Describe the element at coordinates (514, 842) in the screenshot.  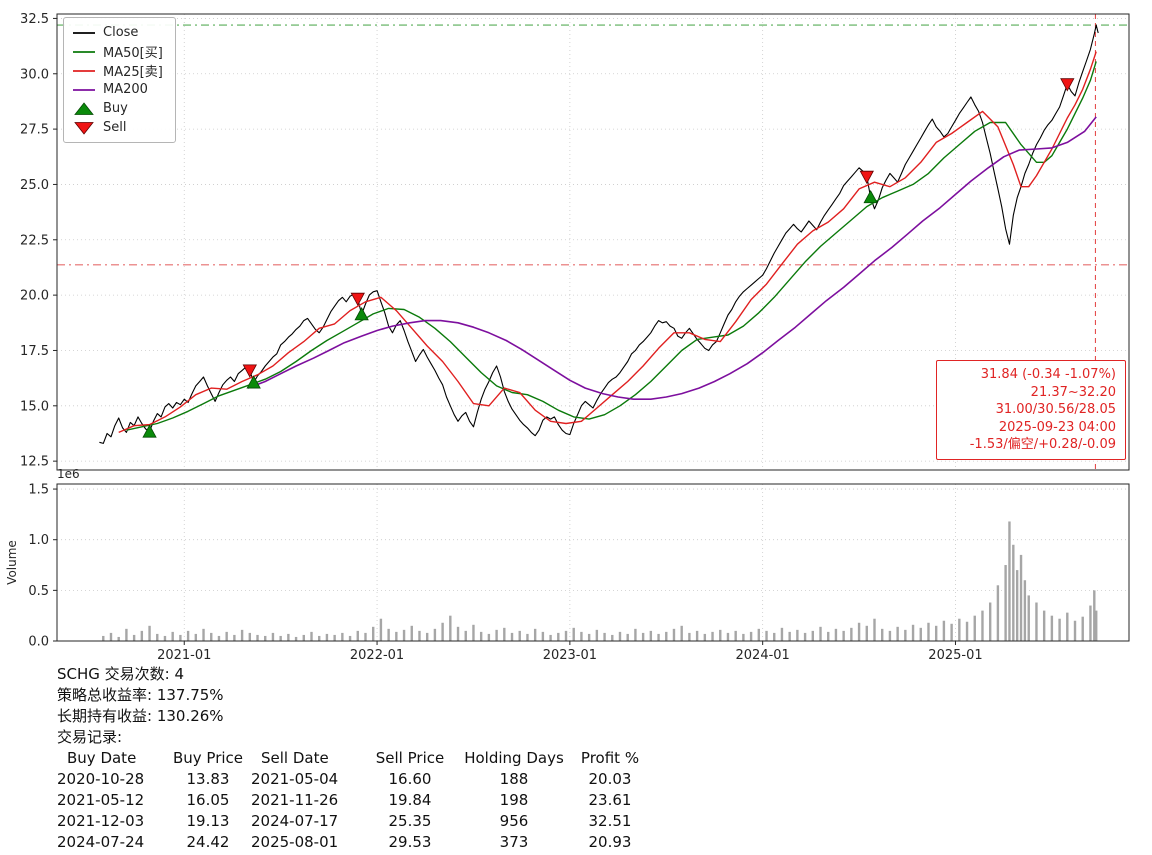
I see `table-cell: 373` at that location.